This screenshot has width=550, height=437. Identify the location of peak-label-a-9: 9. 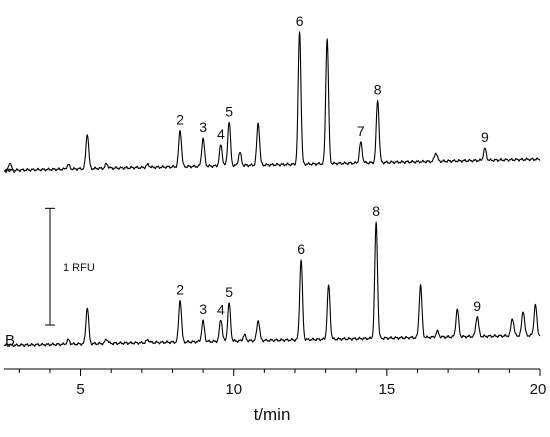
(485, 137).